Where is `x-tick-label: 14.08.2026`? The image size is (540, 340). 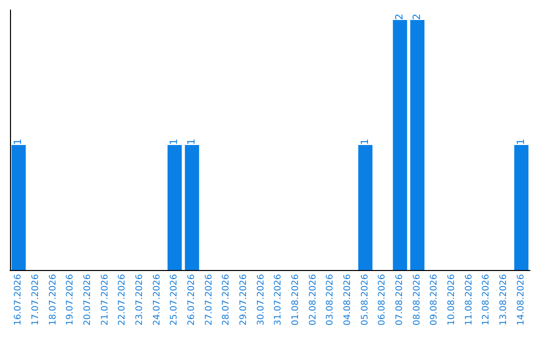
x-tick-label: 14.08.2026 is located at coordinates (521, 300).